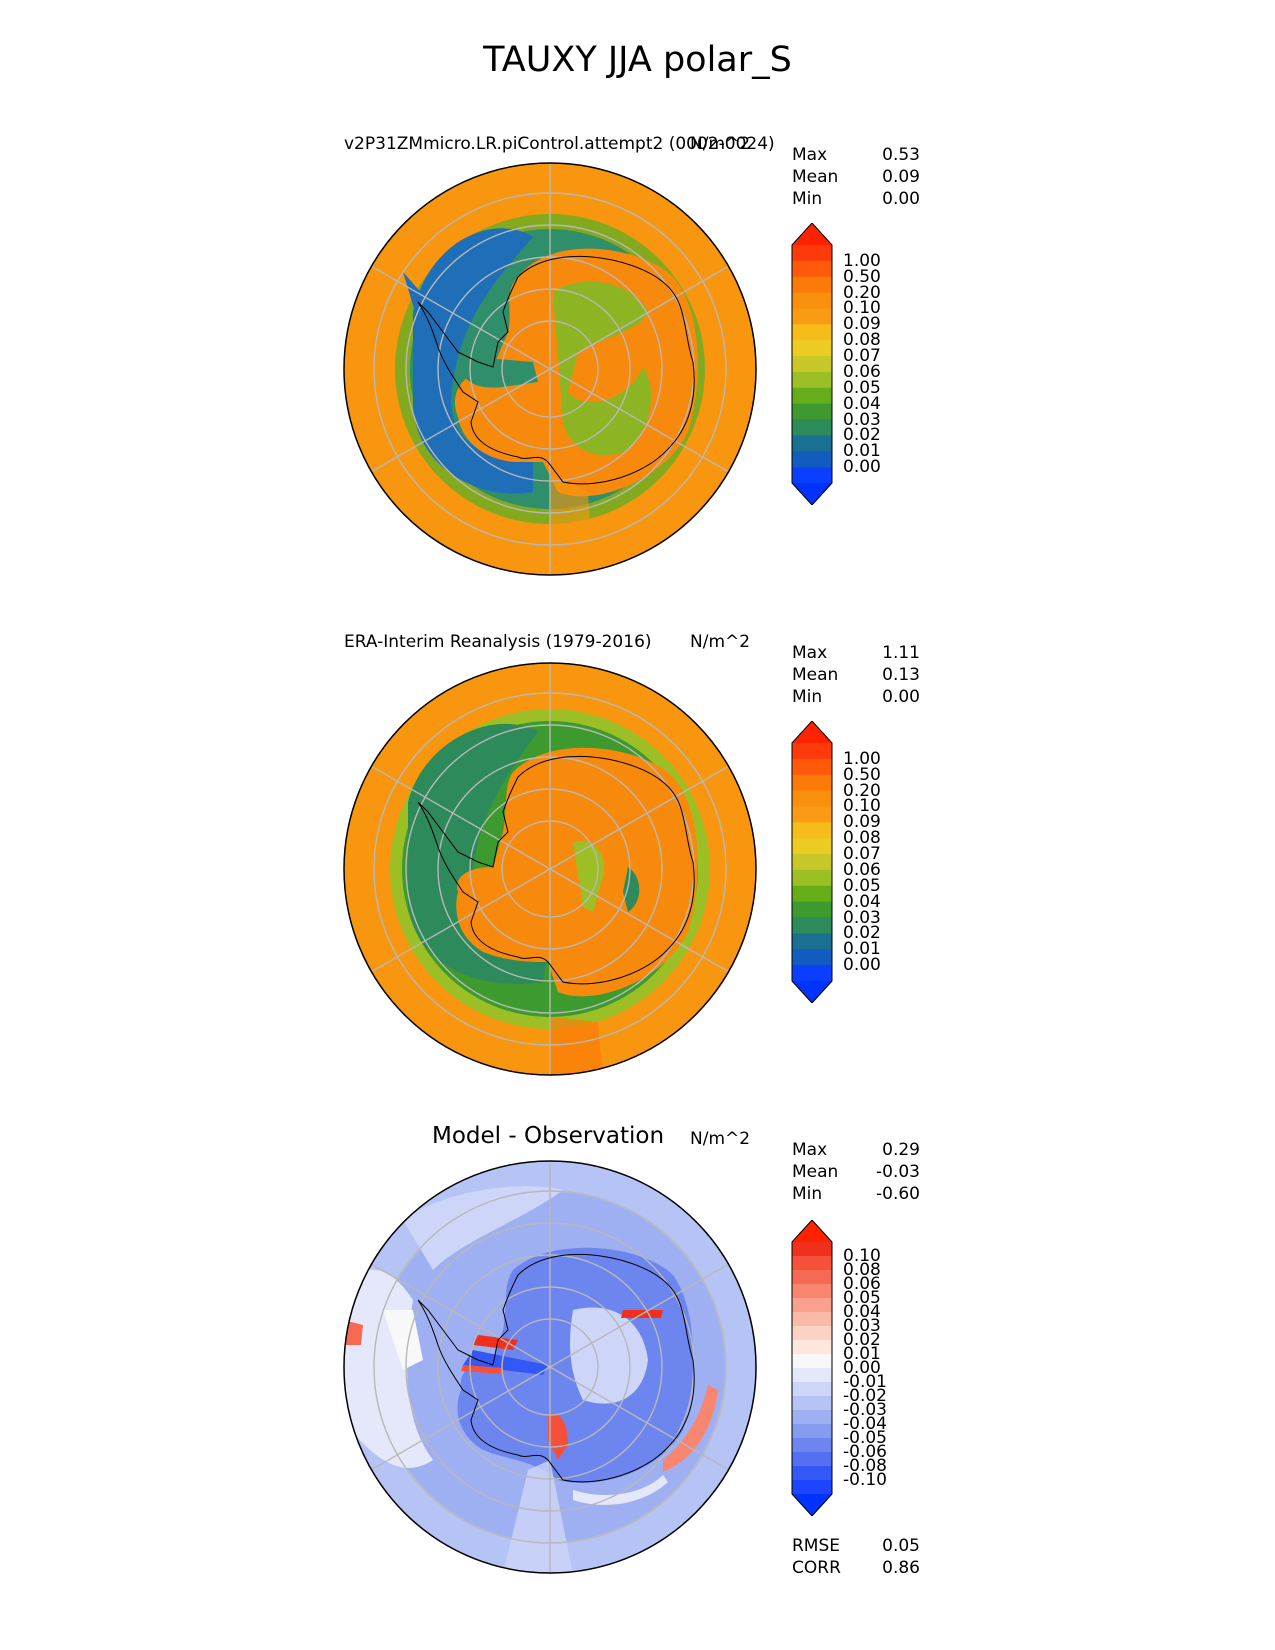 This screenshot has width=1275, height=1650. What do you see at coordinates (865, 1424) in the screenshot?
I see `colorbar-tick-label: -0.04` at bounding box center [865, 1424].